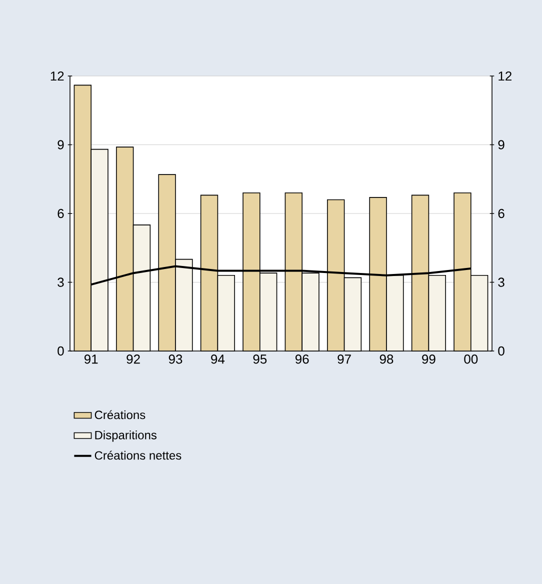  I want to click on x-tick-label: 96, so click(302, 359).